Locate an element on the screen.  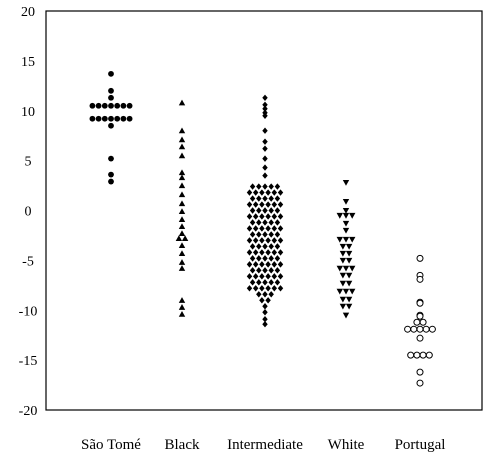
category-label: Black is located at coordinates (182, 445).